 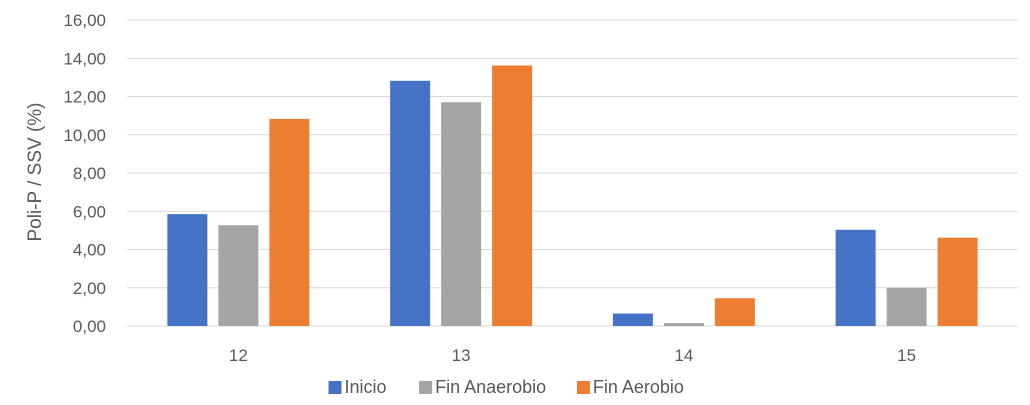 I want to click on y-tick-label: 6,00, so click(x=89, y=211).